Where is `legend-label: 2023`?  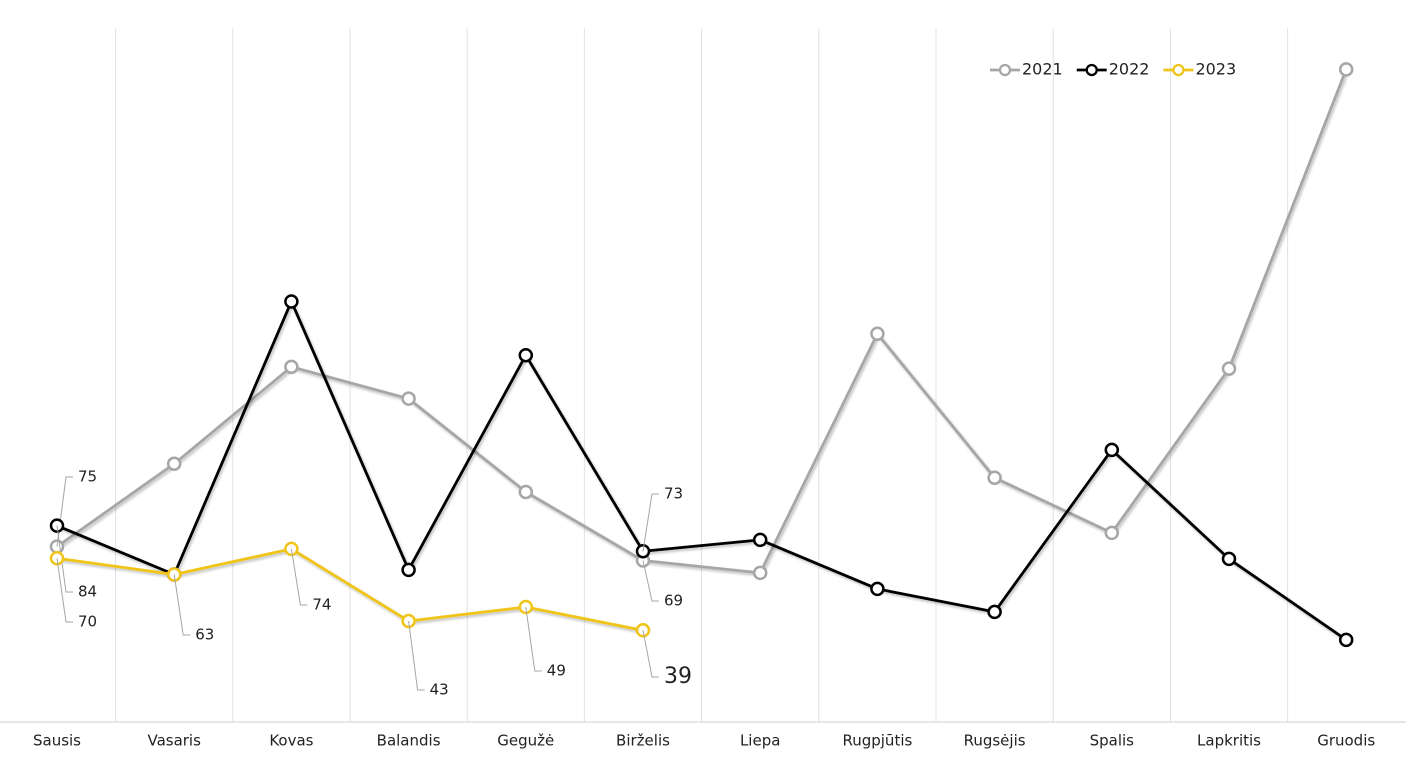 legend-label: 2023 is located at coordinates (1215, 69).